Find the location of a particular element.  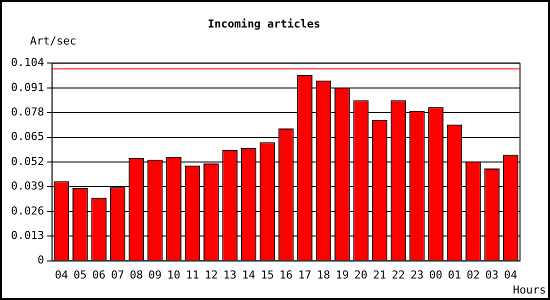

y-tick-label: 0.078 is located at coordinates (27, 111).